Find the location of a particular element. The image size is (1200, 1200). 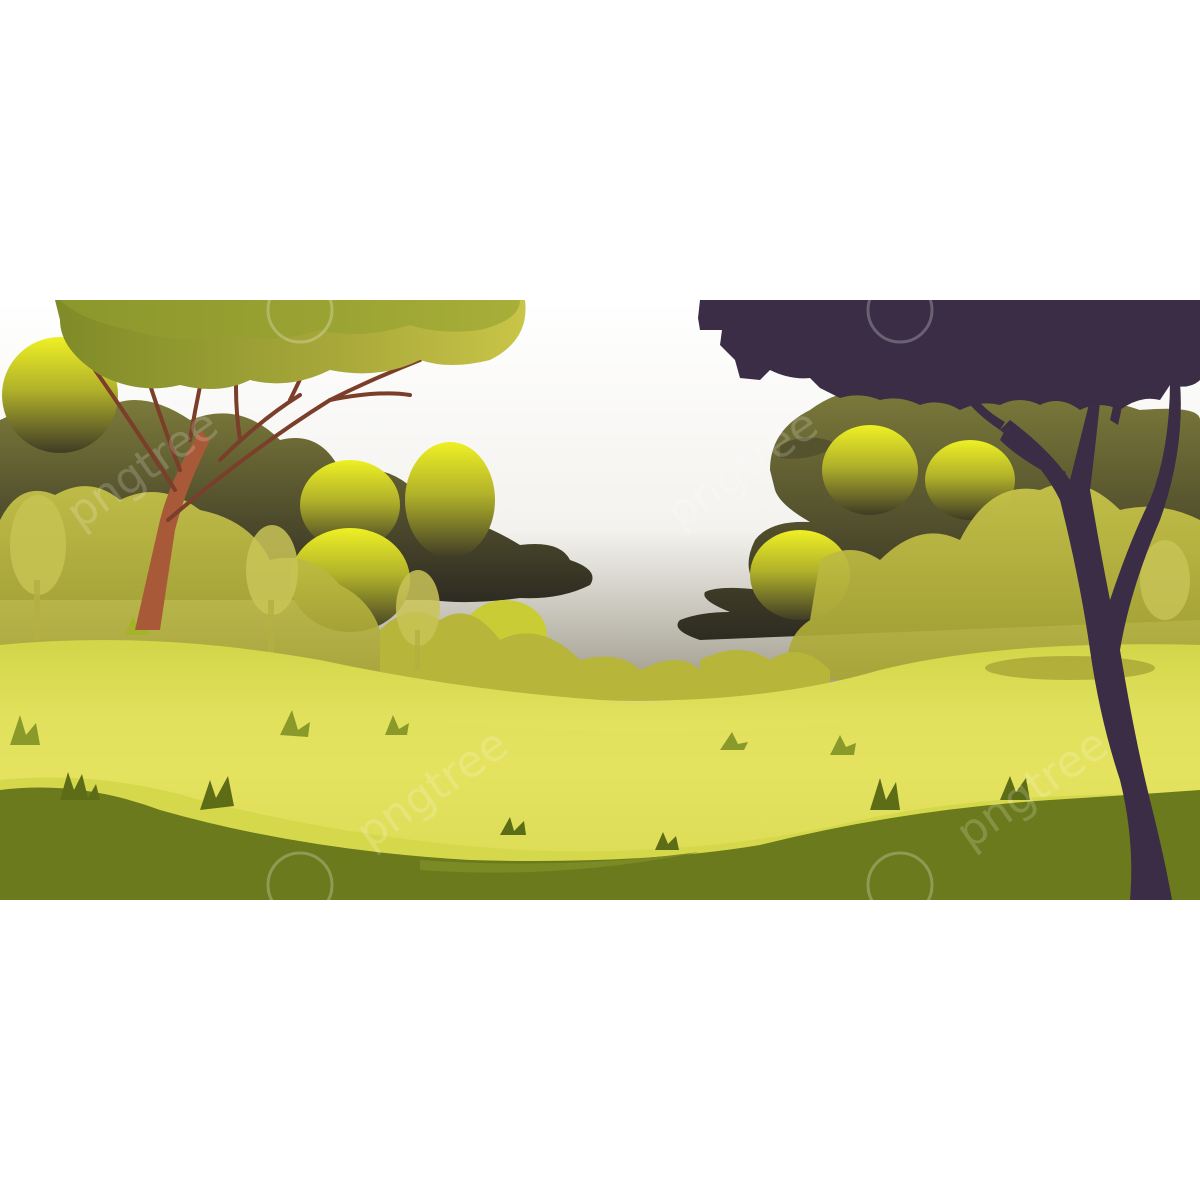

right-tree-canopy is located at coordinates (949, 355).